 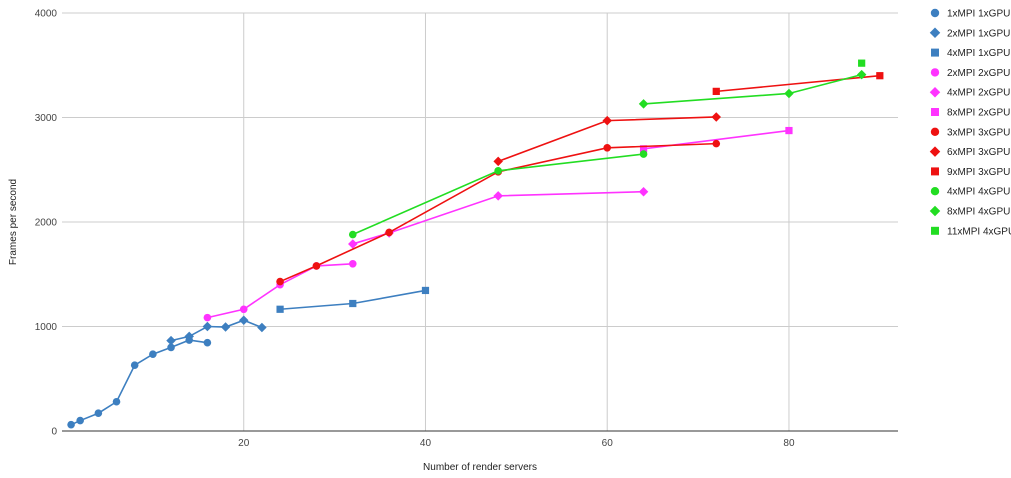 I want to click on legend-label: 1xMPI 1xGPU, so click(x=978, y=14).